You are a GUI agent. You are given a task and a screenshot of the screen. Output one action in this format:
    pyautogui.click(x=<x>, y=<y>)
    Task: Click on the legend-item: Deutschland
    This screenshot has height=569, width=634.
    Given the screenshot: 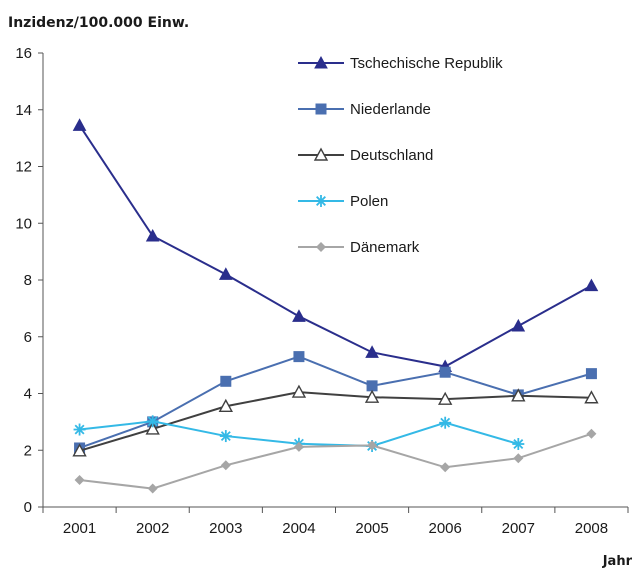 What is the action you would take?
    pyautogui.click(x=365, y=155)
    